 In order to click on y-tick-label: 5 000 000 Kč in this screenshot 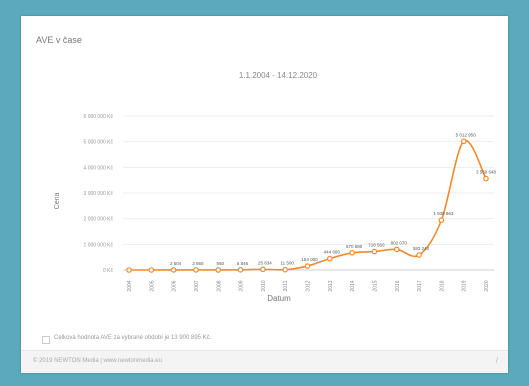, I will do `click(99, 143)`.